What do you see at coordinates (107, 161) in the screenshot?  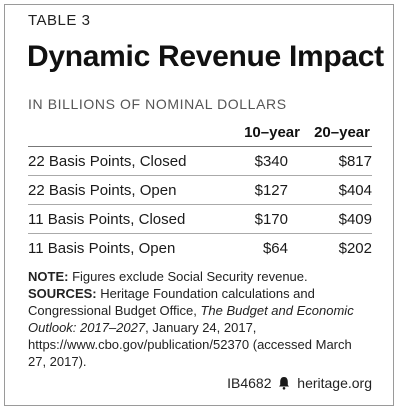 I see `row-label: 22 Basis Points, Closed` at bounding box center [107, 161].